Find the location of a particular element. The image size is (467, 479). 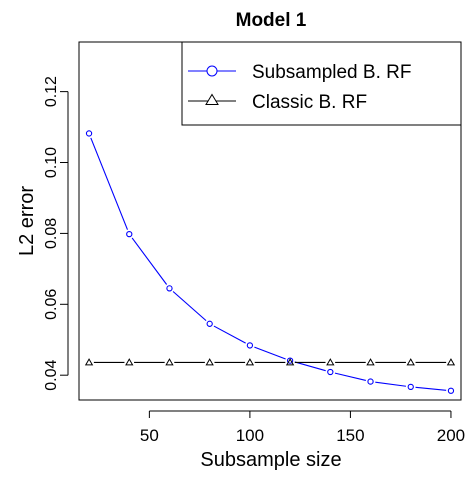

y-tick-label: 0.04 is located at coordinates (51, 375).